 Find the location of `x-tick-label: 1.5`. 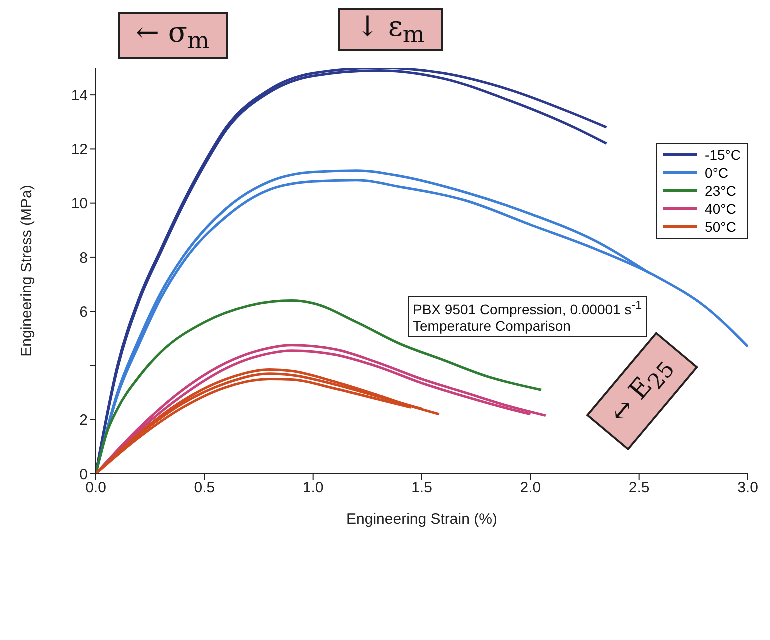

x-tick-label: 1.5 is located at coordinates (422, 488).